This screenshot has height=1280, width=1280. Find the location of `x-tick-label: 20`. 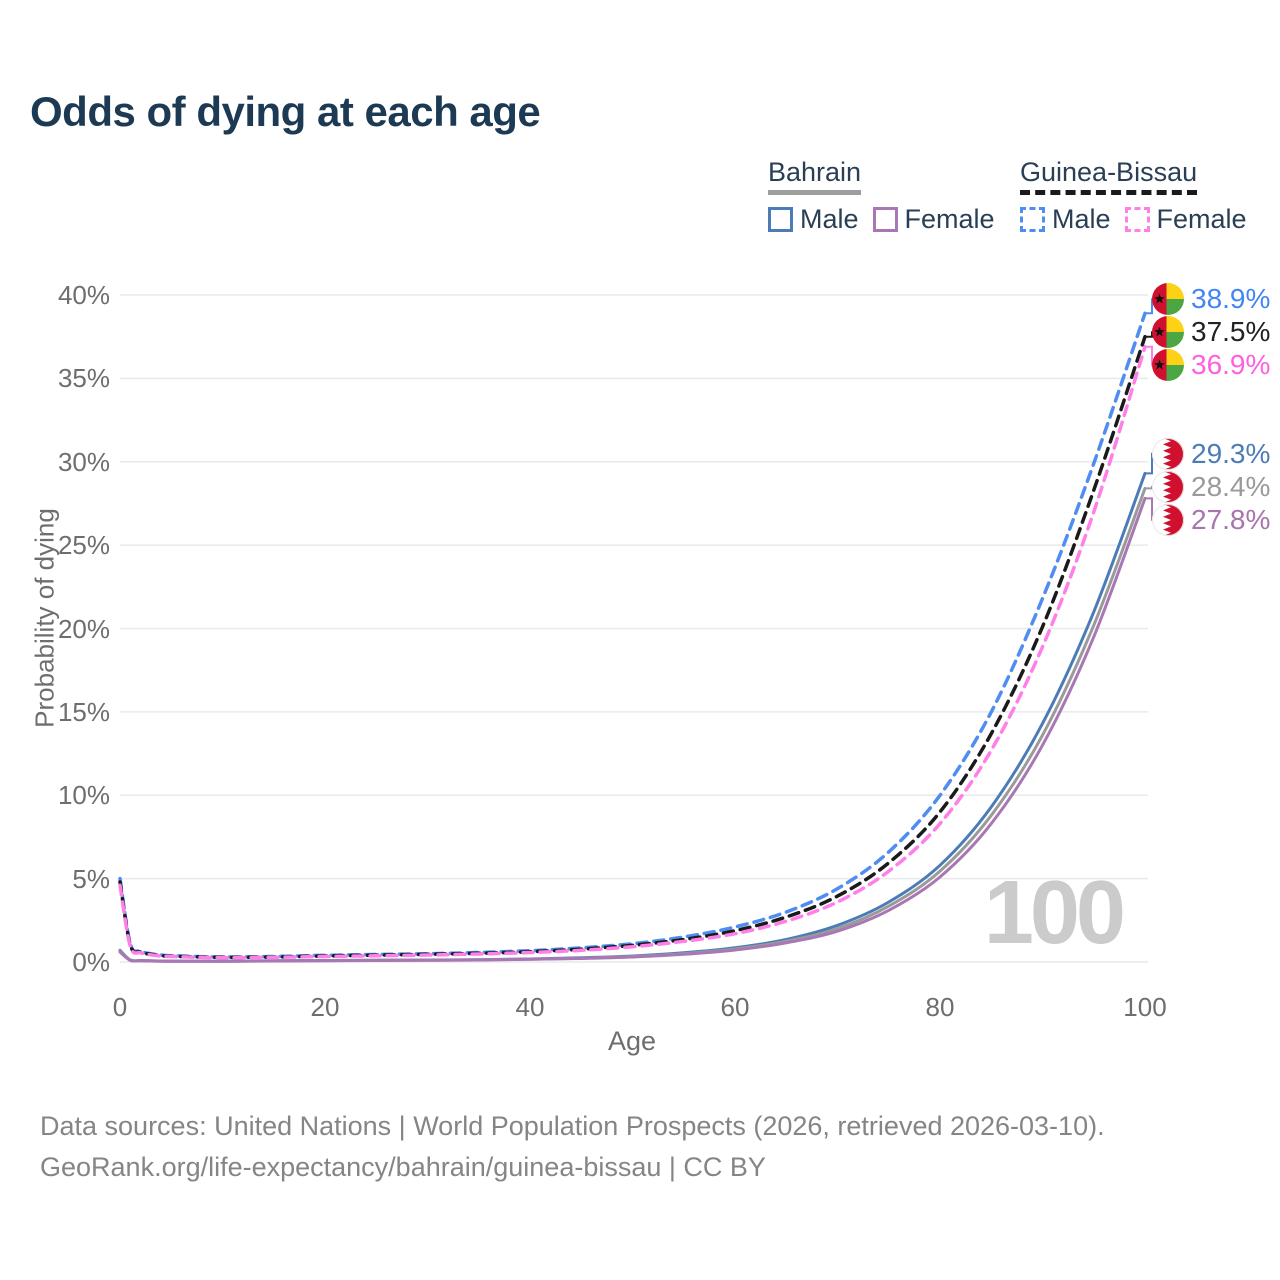

x-tick-label: 20 is located at coordinates (325, 1007).